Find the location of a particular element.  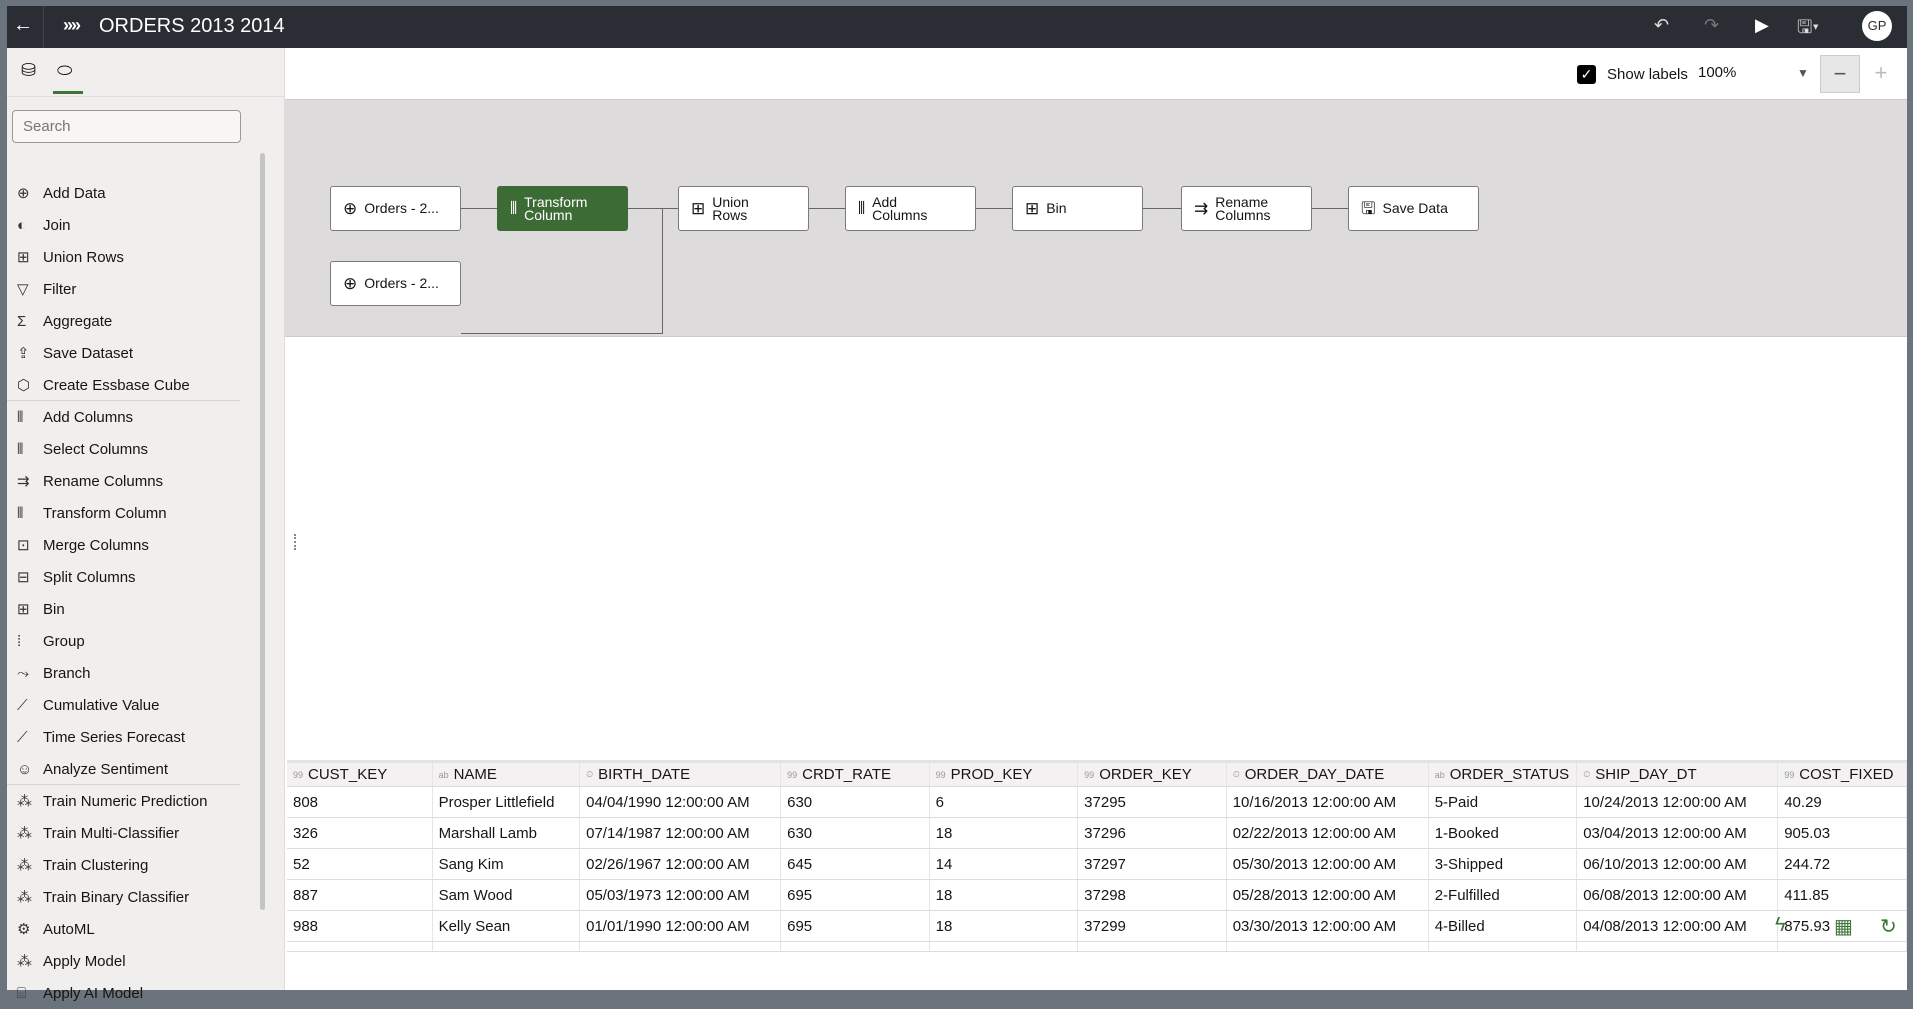

sidebar-item-save-dataset: ⇪ Save Dataset is located at coordinates (132, 353).